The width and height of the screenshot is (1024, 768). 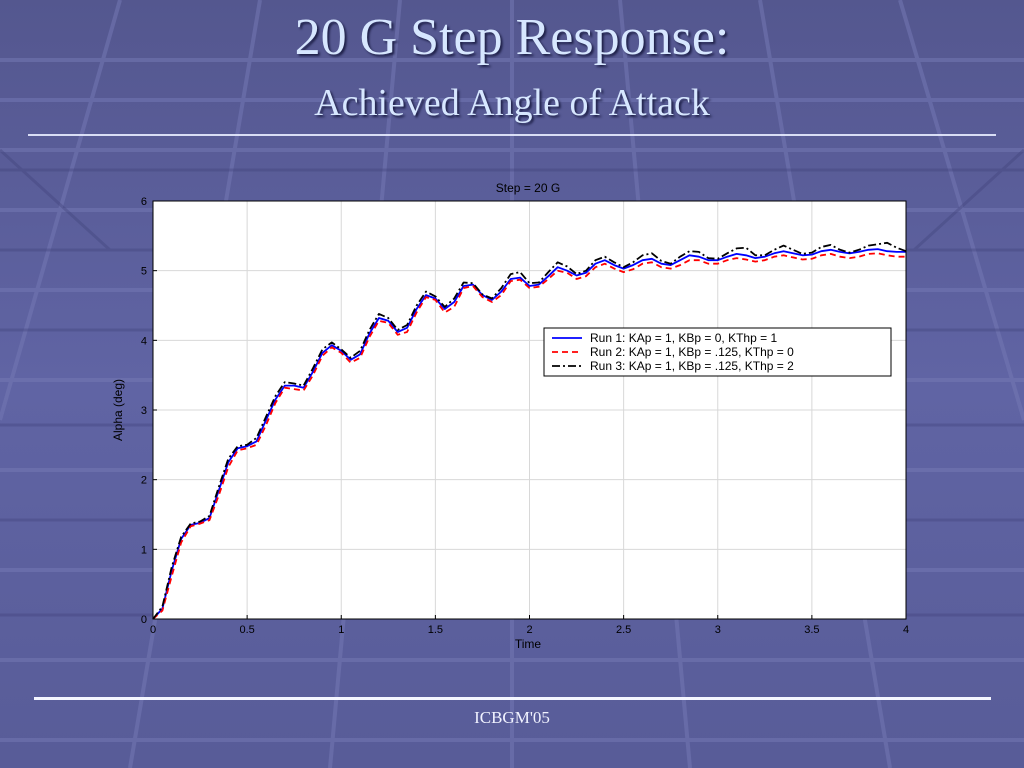 What do you see at coordinates (906, 630) in the screenshot?
I see `x-tick-label: 4` at bounding box center [906, 630].